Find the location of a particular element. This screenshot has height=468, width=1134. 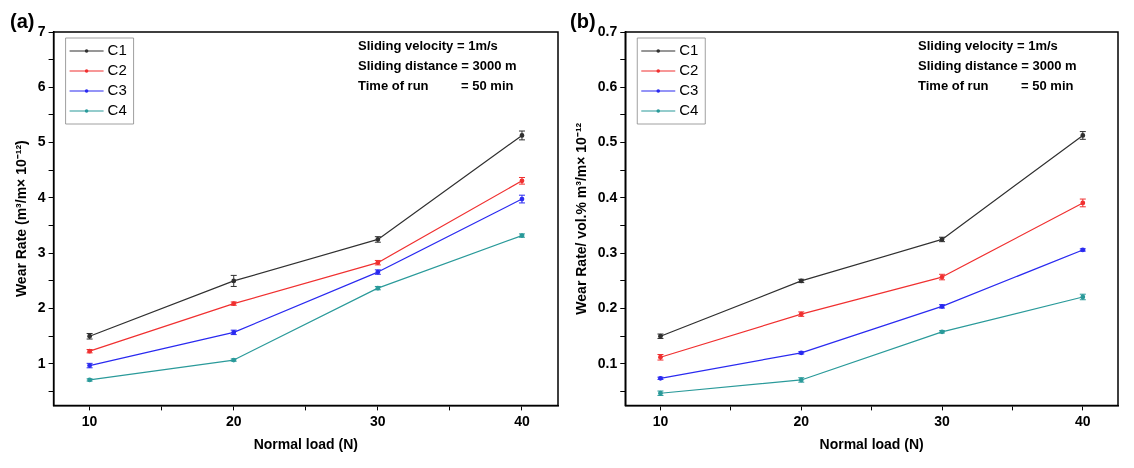

y-tick-label: 7 is located at coordinates (41, 30).